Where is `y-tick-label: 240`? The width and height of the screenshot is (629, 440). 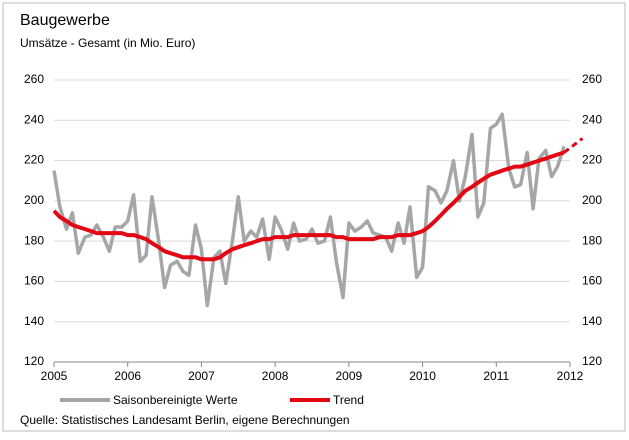 y-tick-label: 240 is located at coordinates (34, 119).